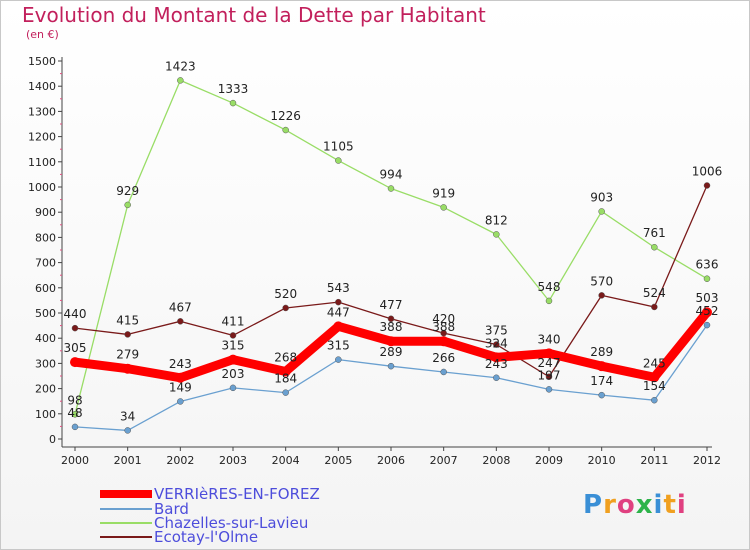 The width and height of the screenshot is (750, 550). Describe the element at coordinates (52, 439) in the screenshot. I see `y-tick-label: 0` at that location.